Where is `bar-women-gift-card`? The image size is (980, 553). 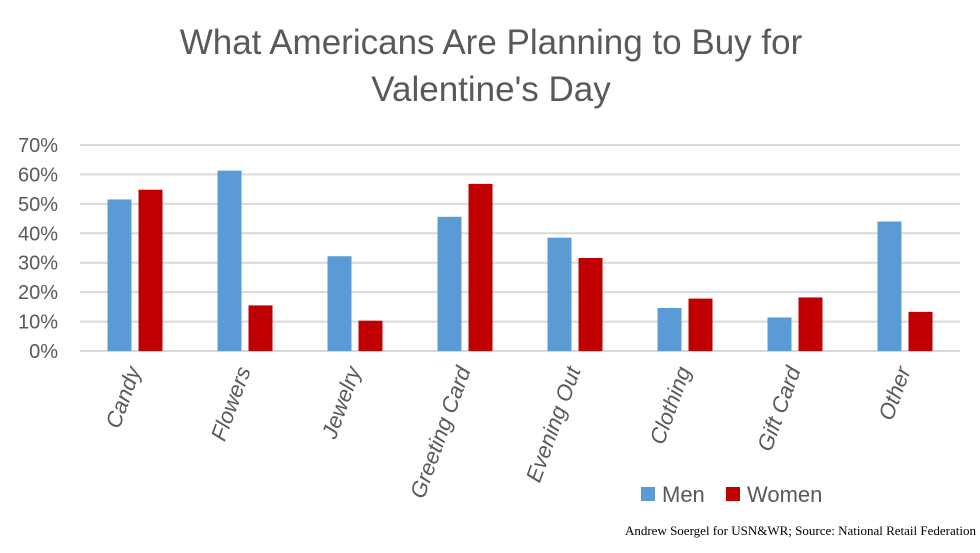 bar-women-gift-card is located at coordinates (810, 324).